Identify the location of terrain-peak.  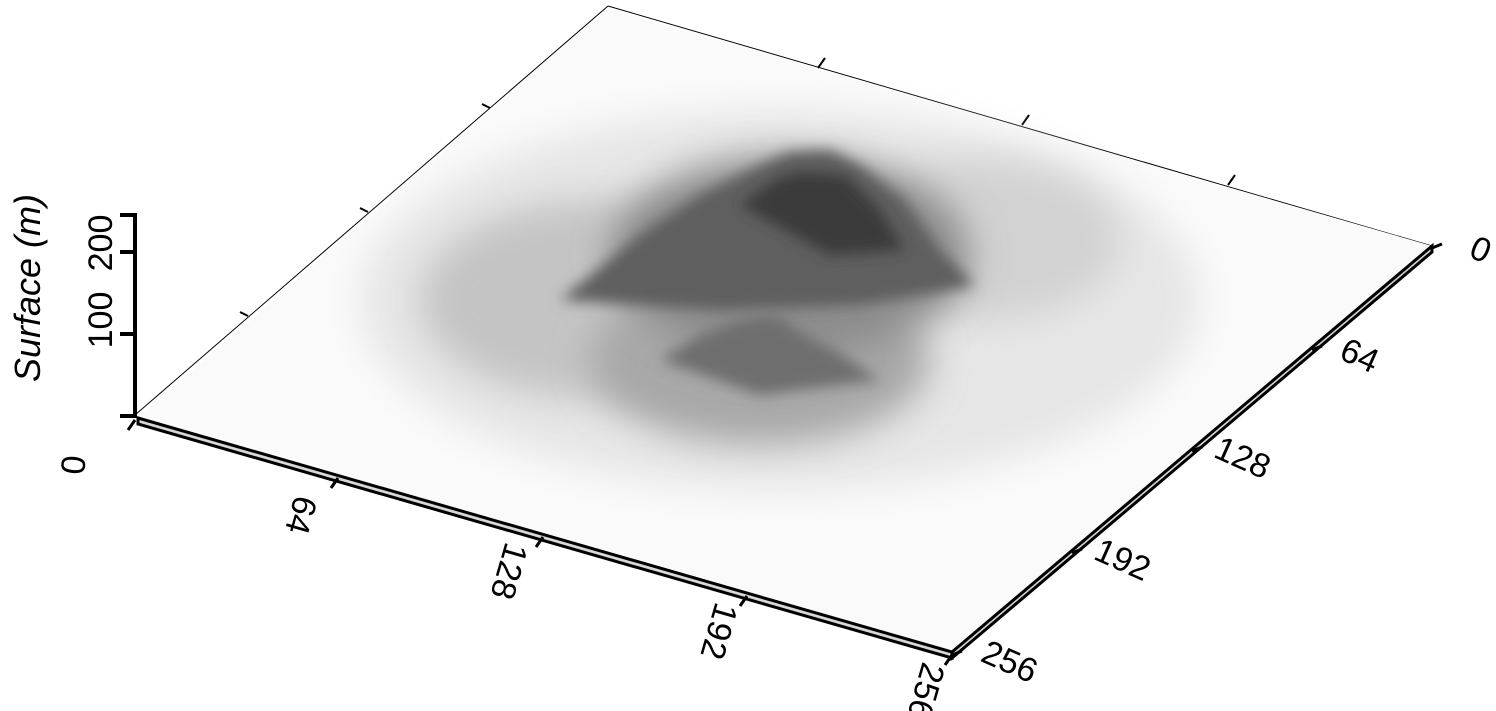
(767, 230).